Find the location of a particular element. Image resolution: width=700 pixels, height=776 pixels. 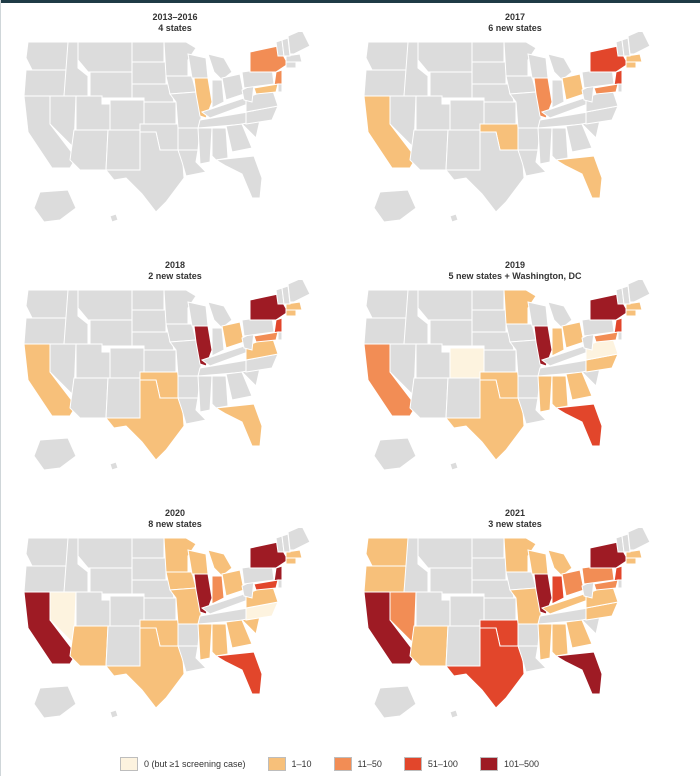

legend-label: 11–50 is located at coordinates (369, 764).